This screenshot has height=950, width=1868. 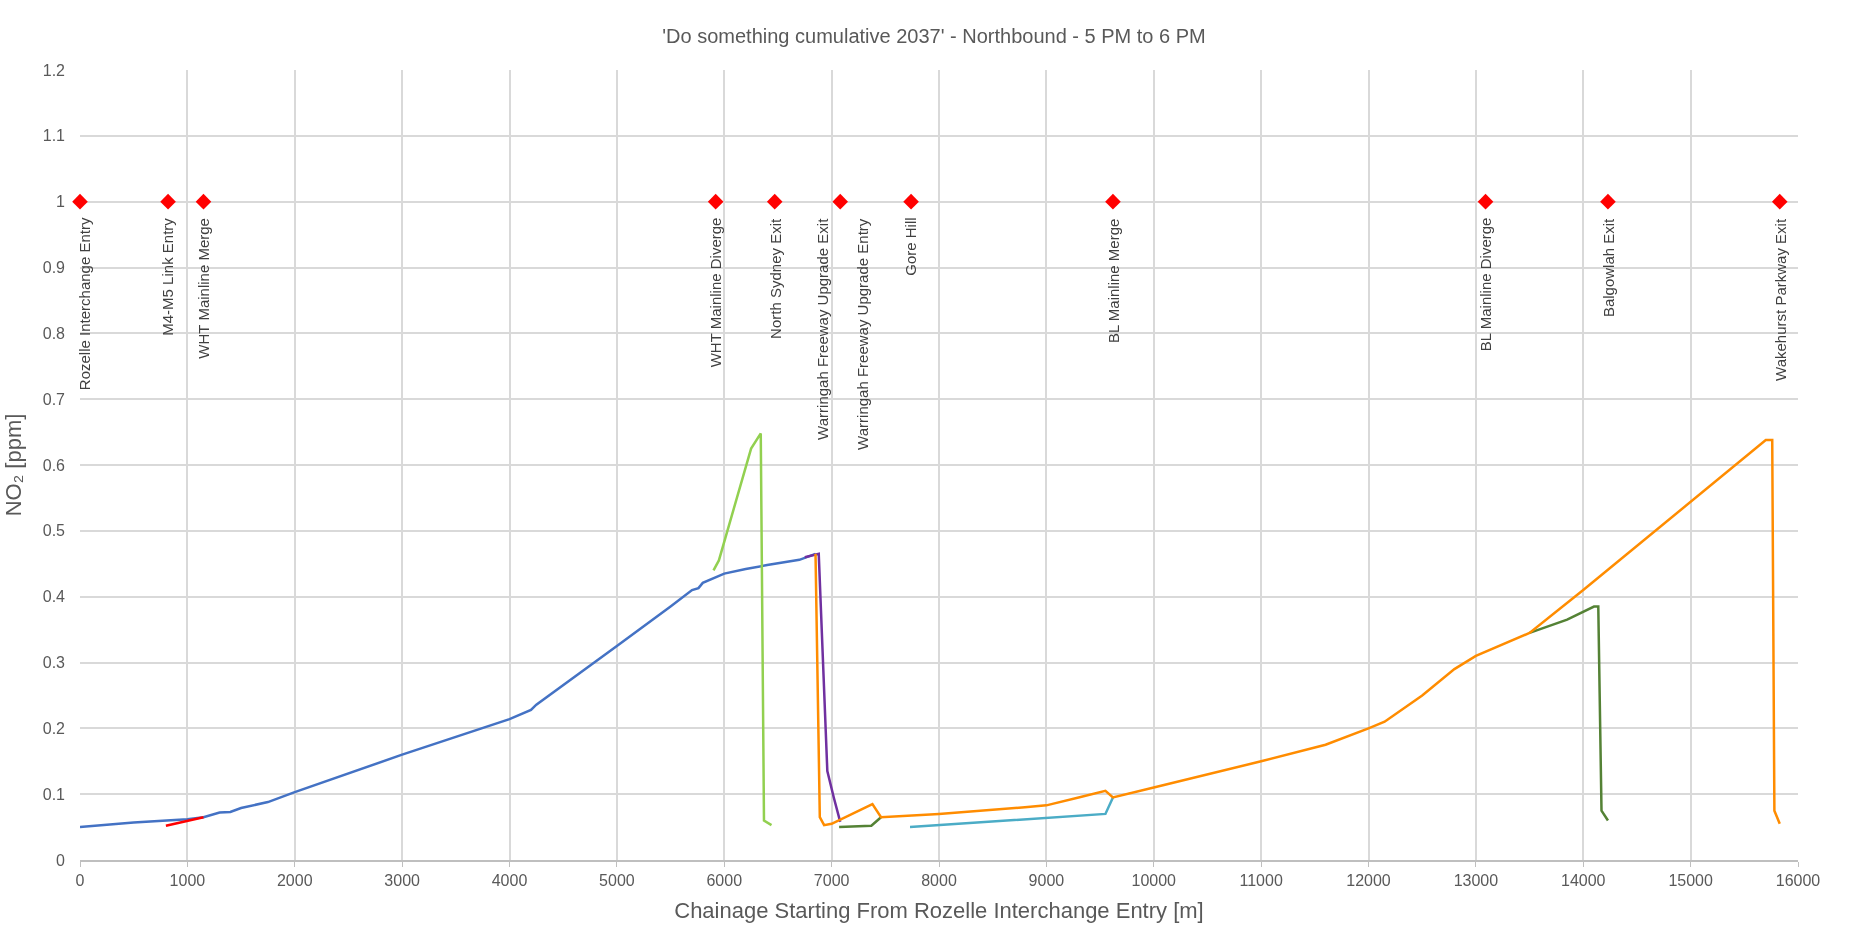 What do you see at coordinates (54, 597) in the screenshot?
I see `y-tick-label: 0.4` at bounding box center [54, 597].